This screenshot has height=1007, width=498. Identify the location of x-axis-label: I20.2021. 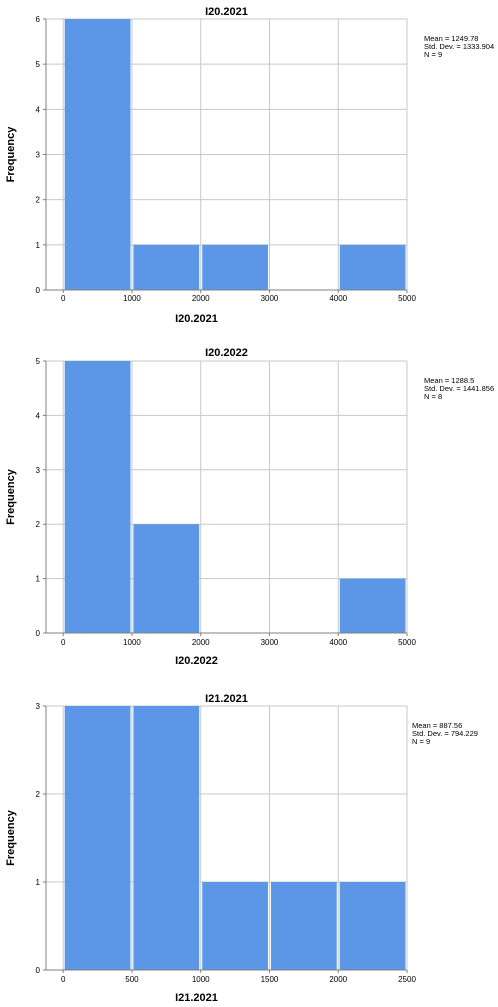
(196, 319).